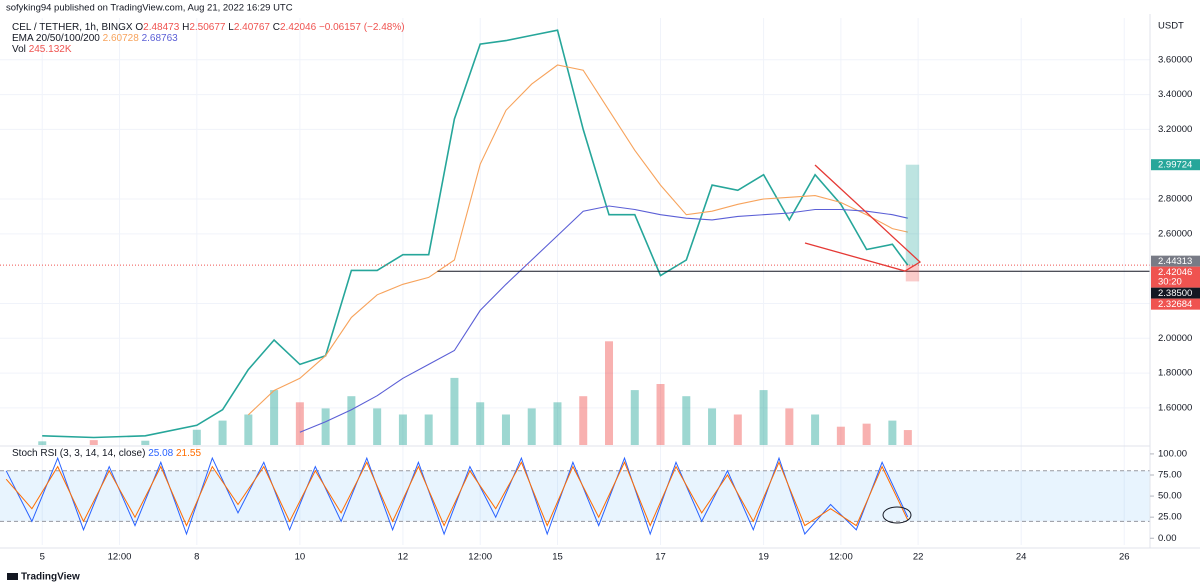  Describe the element at coordinates (160, 38) in the screenshot. I see `ema-value: 2.68763` at that location.